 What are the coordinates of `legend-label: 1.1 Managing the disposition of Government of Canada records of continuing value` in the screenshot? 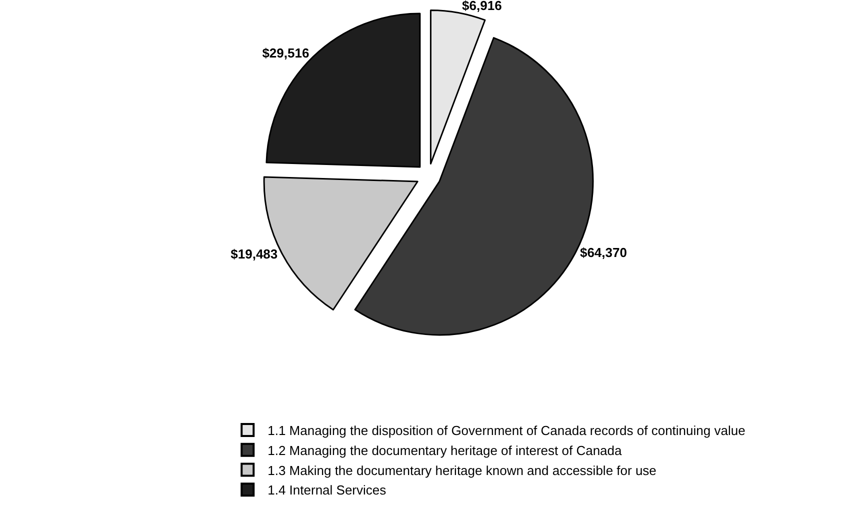 It's located at (507, 430).